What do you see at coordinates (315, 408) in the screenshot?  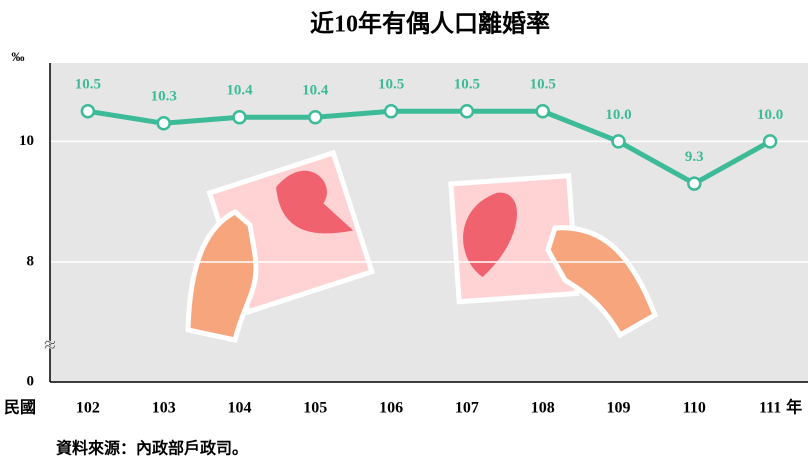 I see `x-tick-label: 105` at bounding box center [315, 408].